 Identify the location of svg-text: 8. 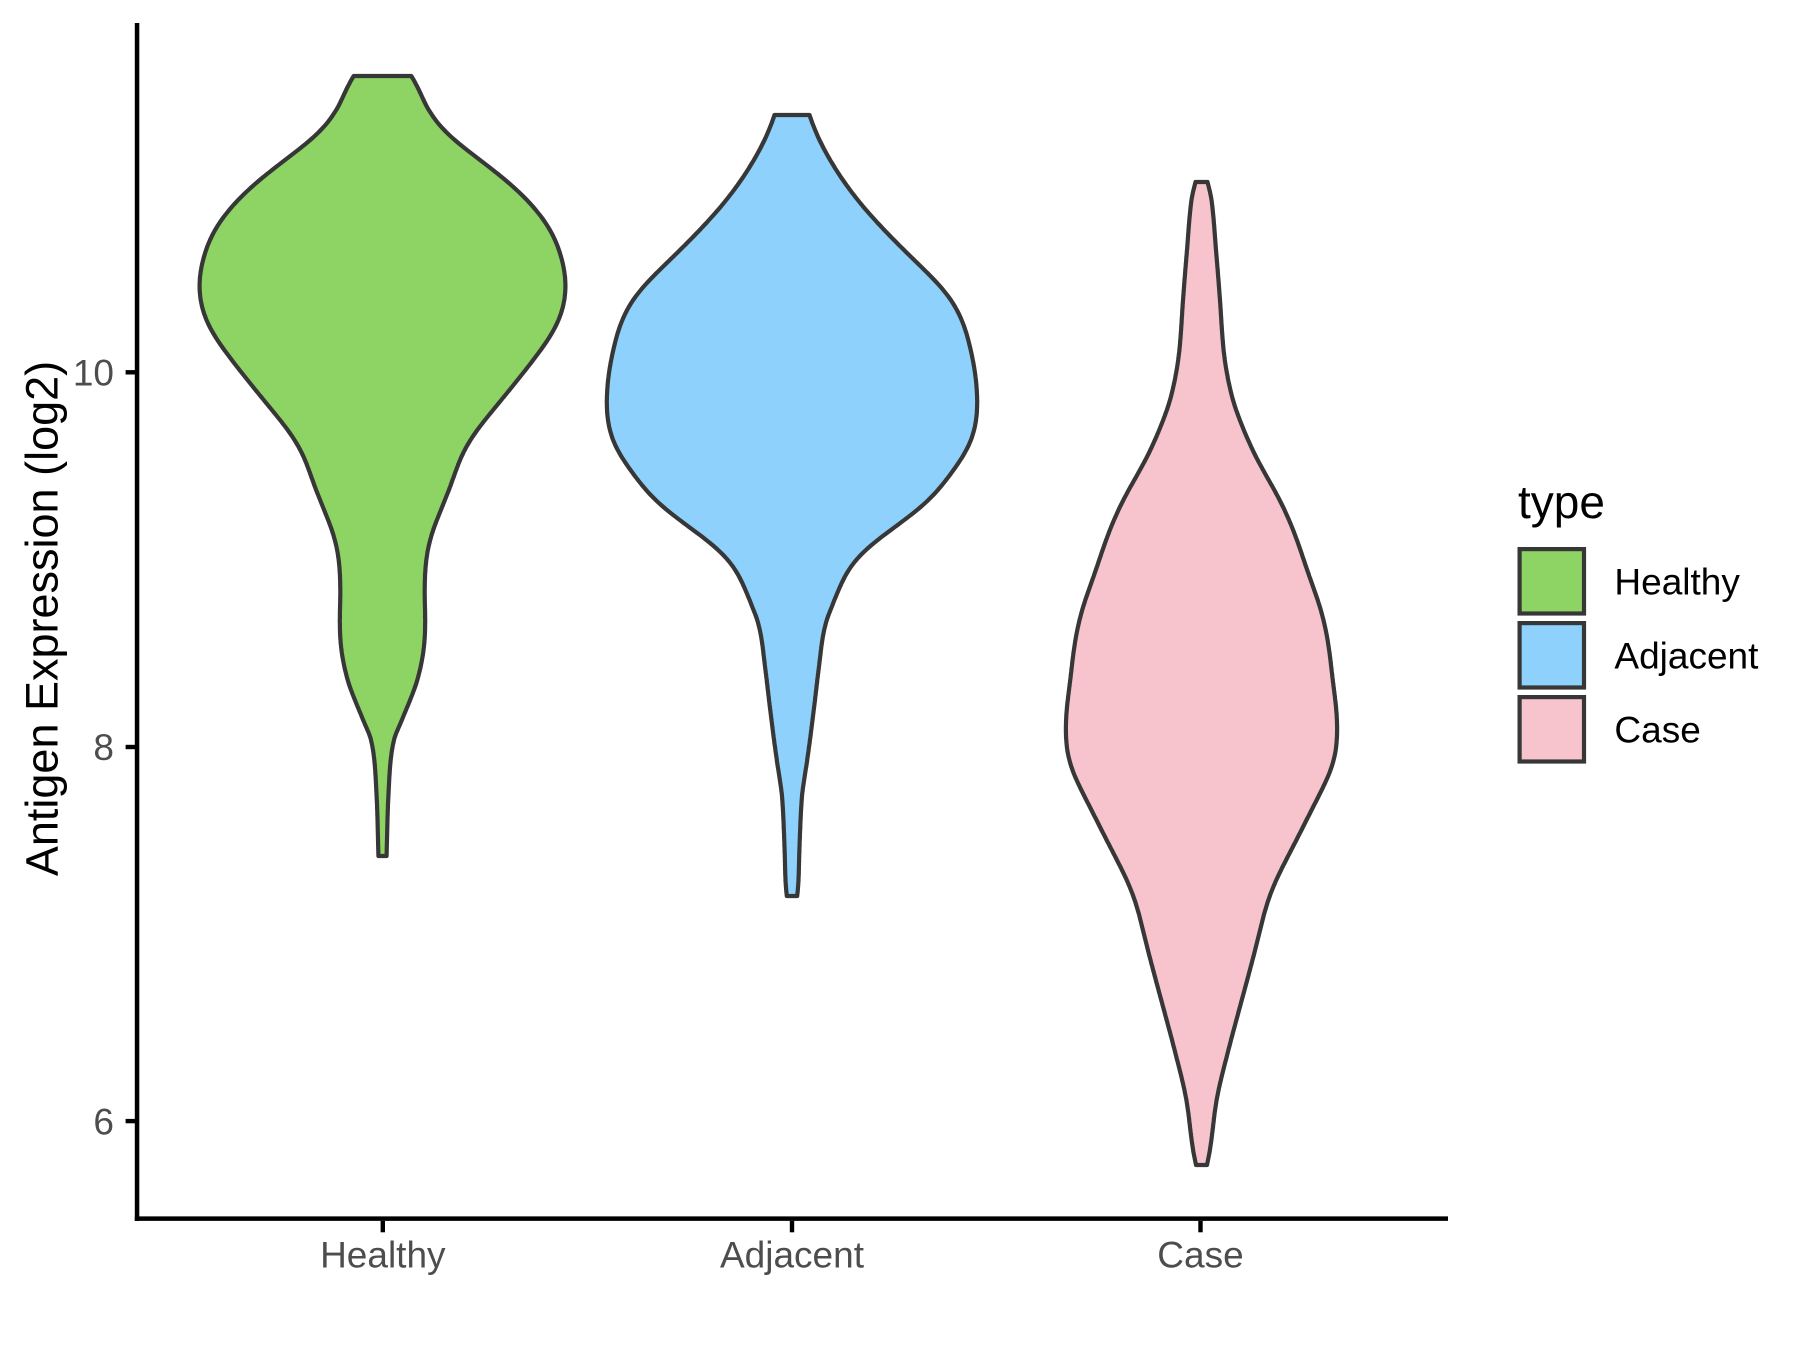
(103, 747).